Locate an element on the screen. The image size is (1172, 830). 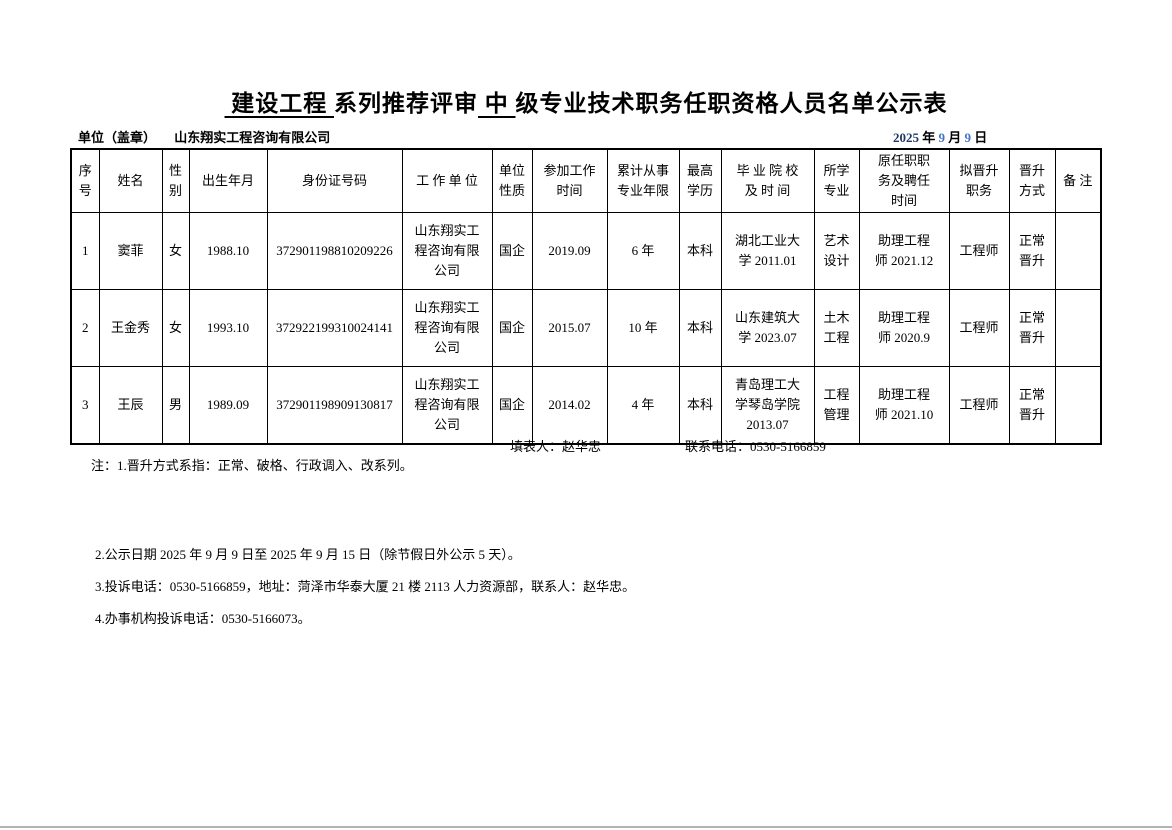
contact-phone: 联系电话：0530-5166859 is located at coordinates (755, 446).